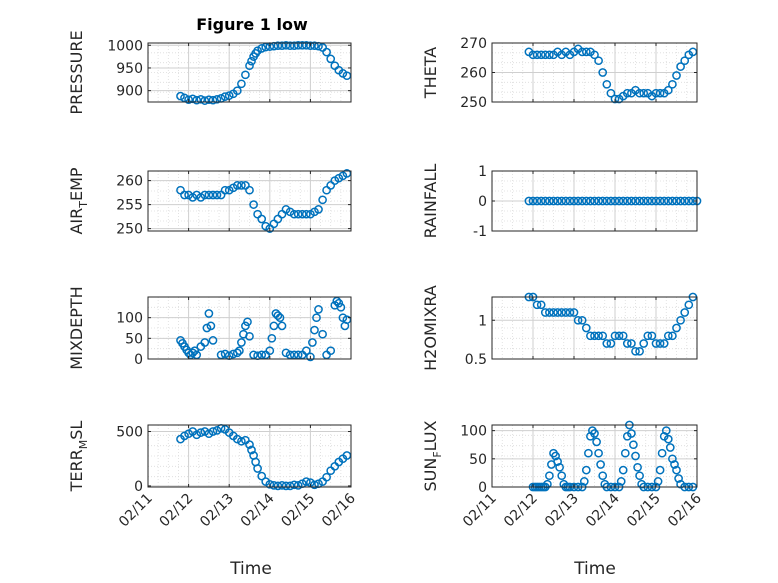 This screenshot has width=778, height=583. Describe the element at coordinates (78, 200) in the screenshot. I see `y-axis-label: AIRTEMP` at that location.